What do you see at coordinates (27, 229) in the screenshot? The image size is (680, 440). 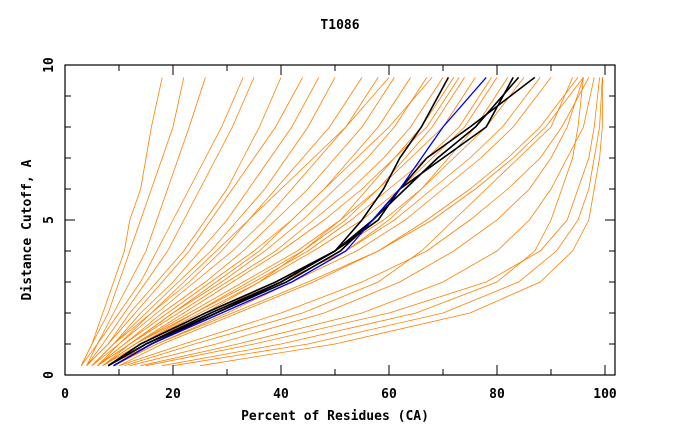 I see `y-axis-label: Distance Cutoff, A` at bounding box center [27, 229].